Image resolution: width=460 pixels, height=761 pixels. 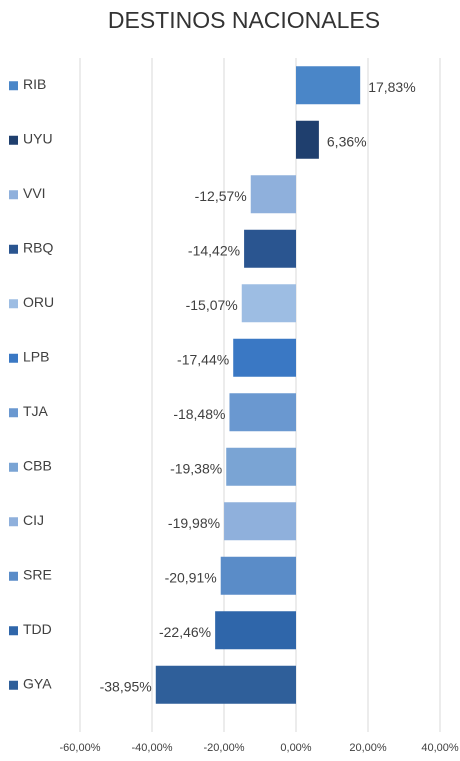 I want to click on x-tick-label: 40,00%, so click(x=440, y=748).